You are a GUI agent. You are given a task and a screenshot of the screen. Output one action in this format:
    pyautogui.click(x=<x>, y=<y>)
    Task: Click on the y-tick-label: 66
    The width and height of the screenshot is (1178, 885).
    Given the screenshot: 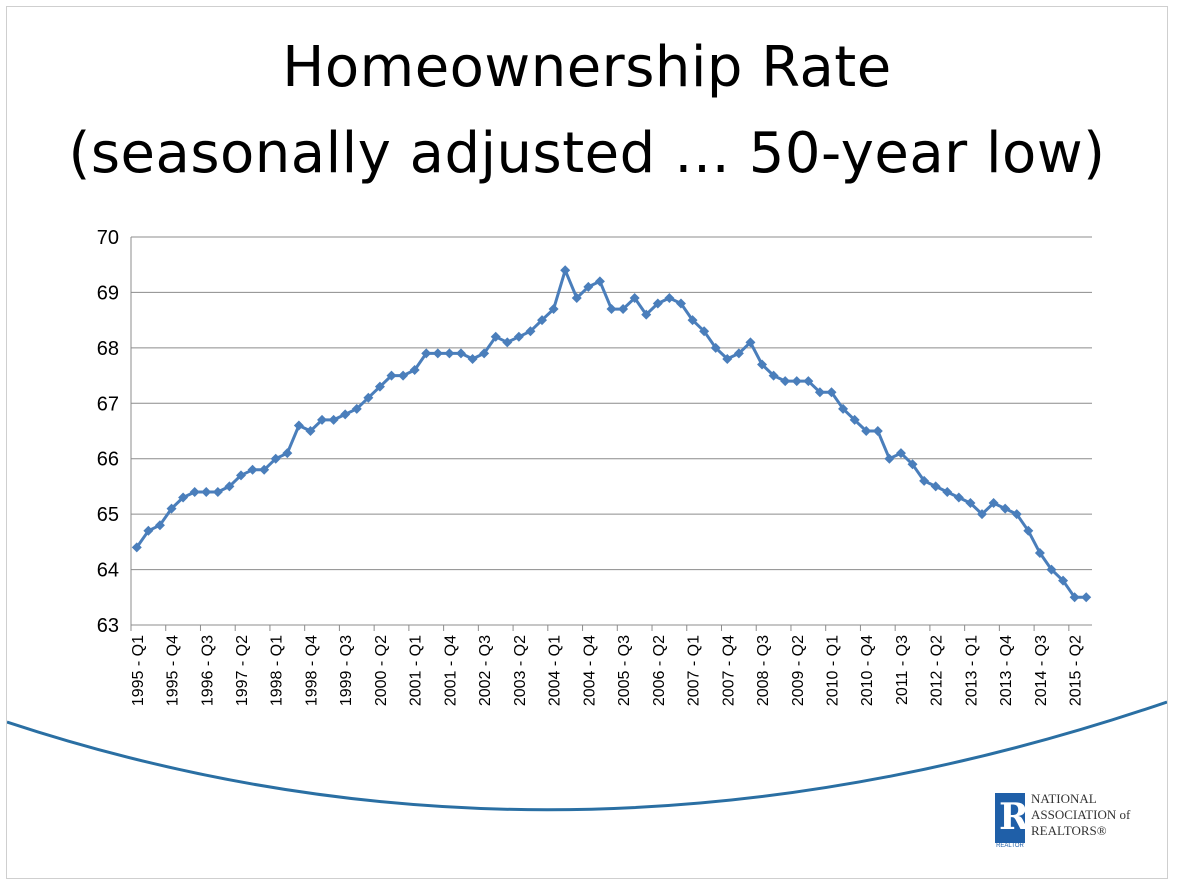 What is the action you would take?
    pyautogui.click(x=108, y=460)
    